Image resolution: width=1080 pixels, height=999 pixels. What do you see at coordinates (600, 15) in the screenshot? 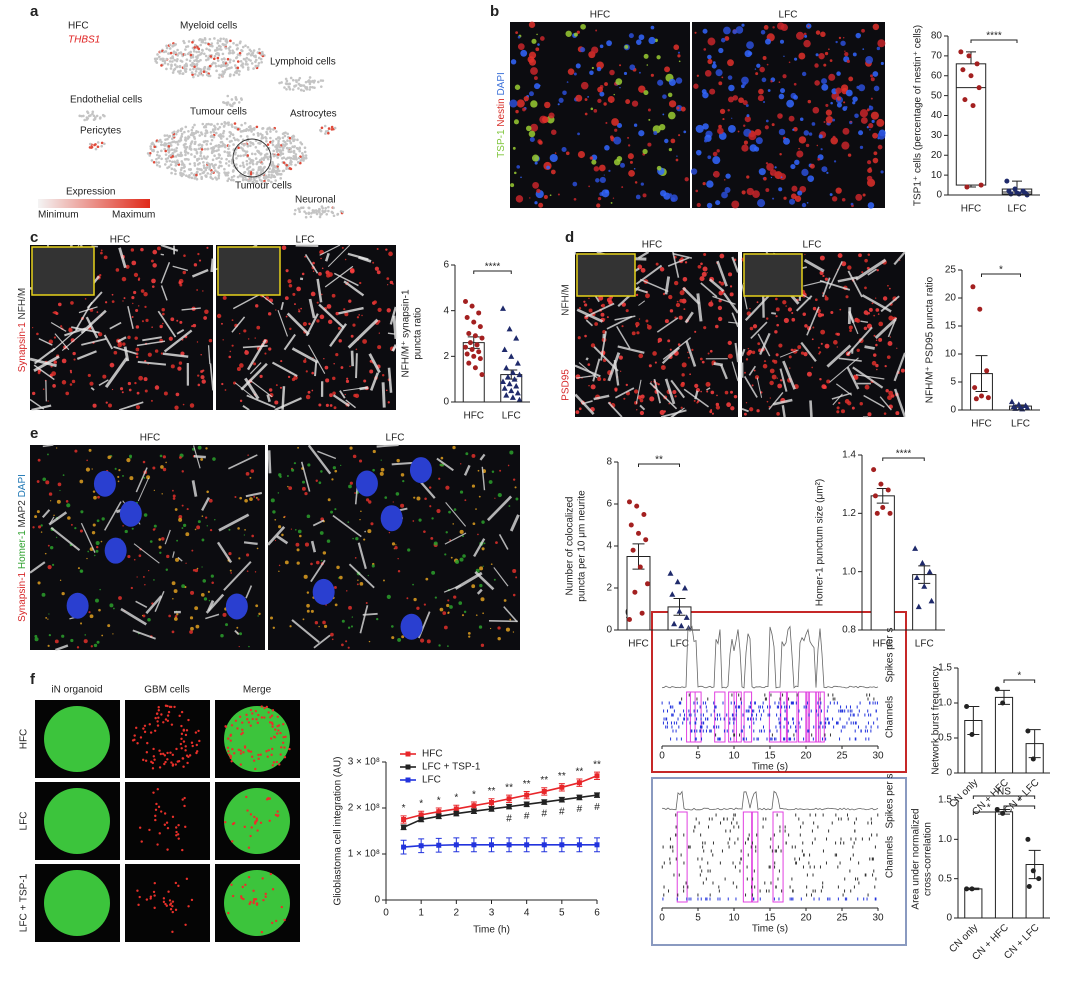
I see `column-label: HFC` at bounding box center [600, 15].